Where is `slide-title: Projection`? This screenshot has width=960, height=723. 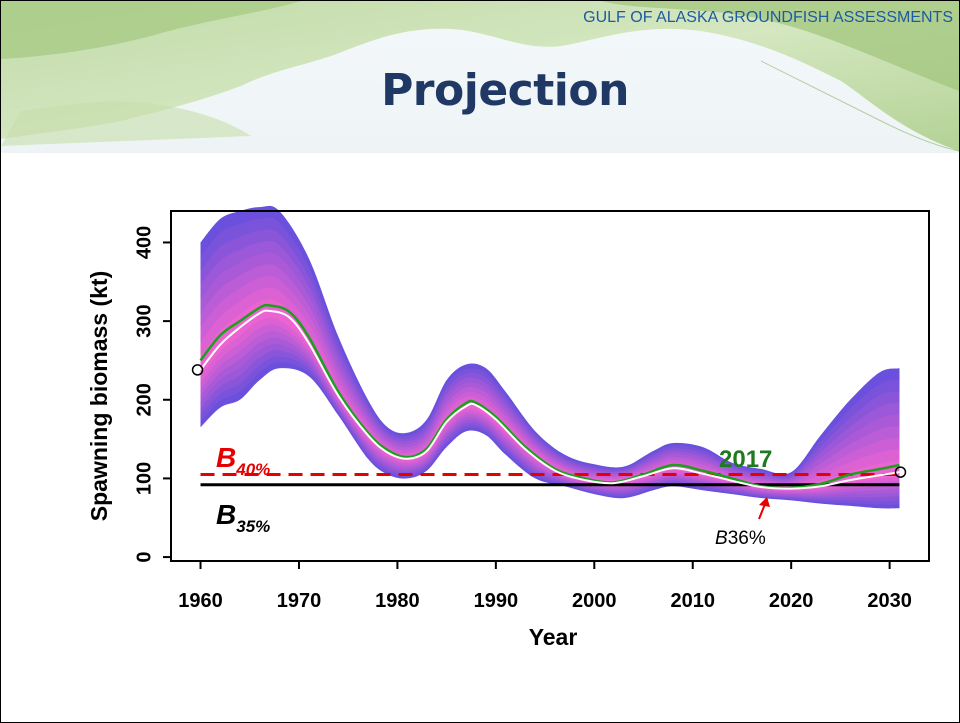
slide-title: Projection is located at coordinates (505, 90).